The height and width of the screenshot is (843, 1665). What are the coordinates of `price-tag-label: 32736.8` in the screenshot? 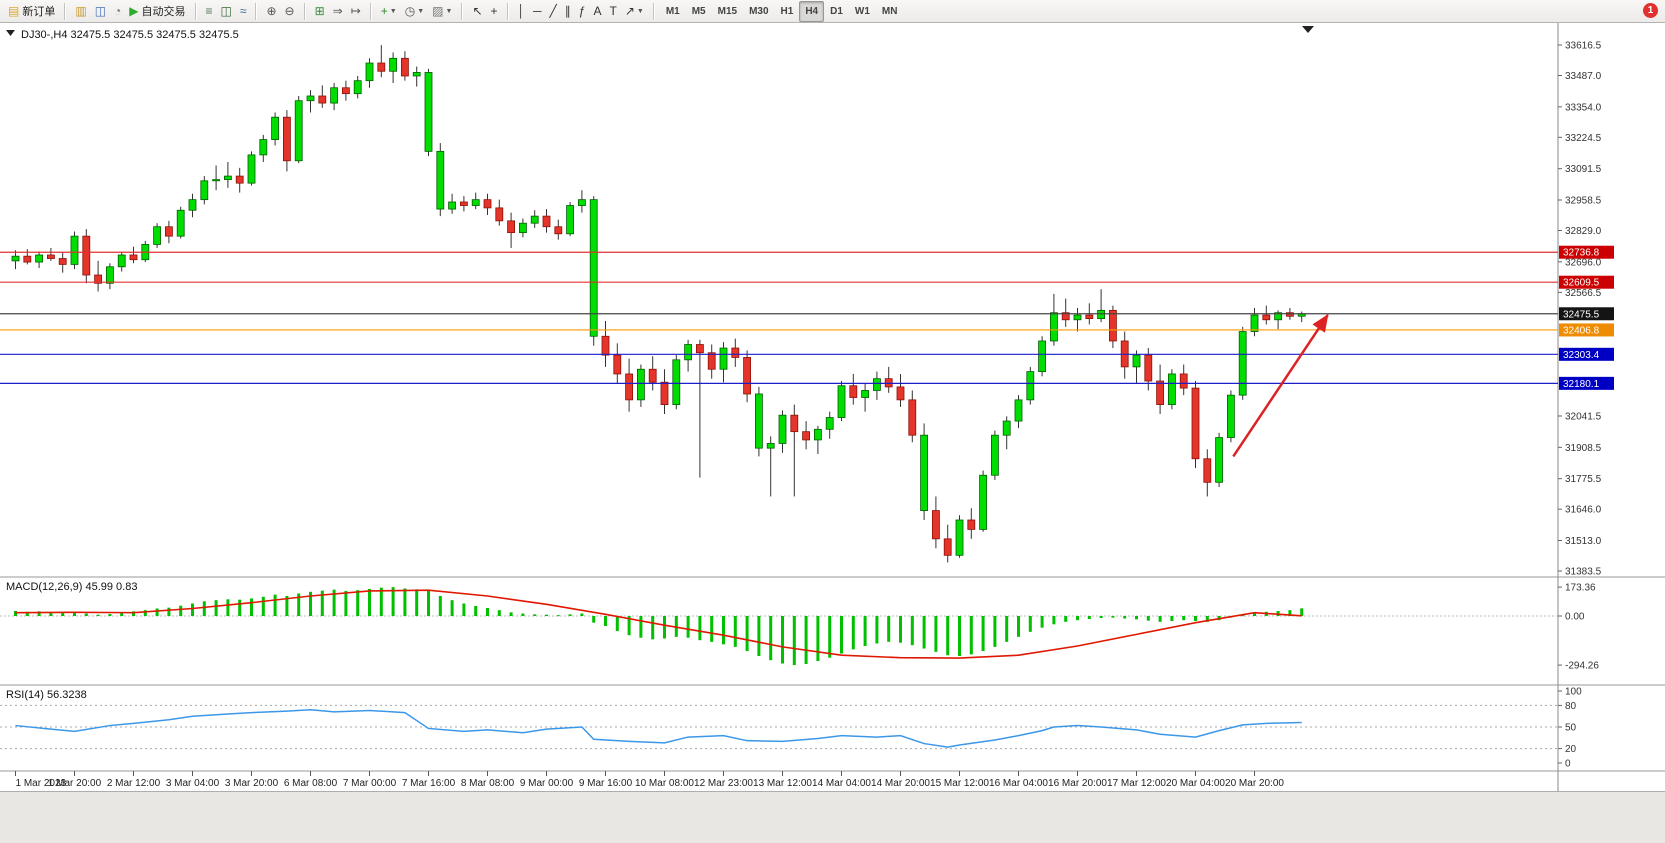 It's located at (1581, 253).